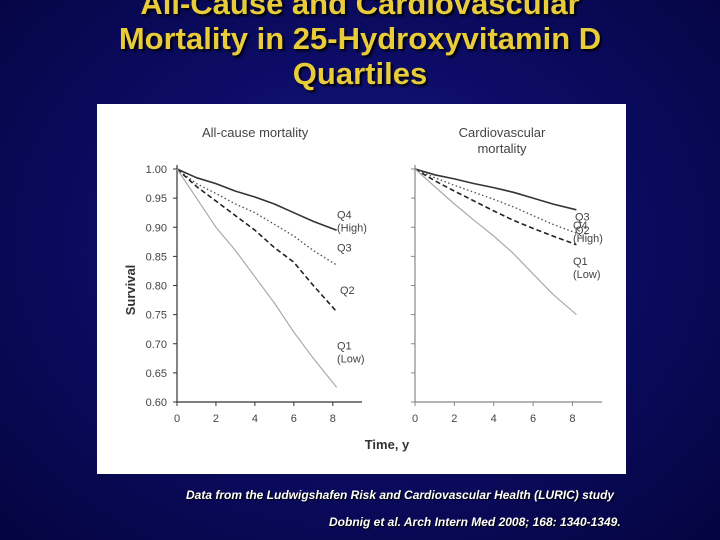 The image size is (720, 540). What do you see at coordinates (156, 374) in the screenshot?
I see `y-tick-label: 0.65` at bounding box center [156, 374].